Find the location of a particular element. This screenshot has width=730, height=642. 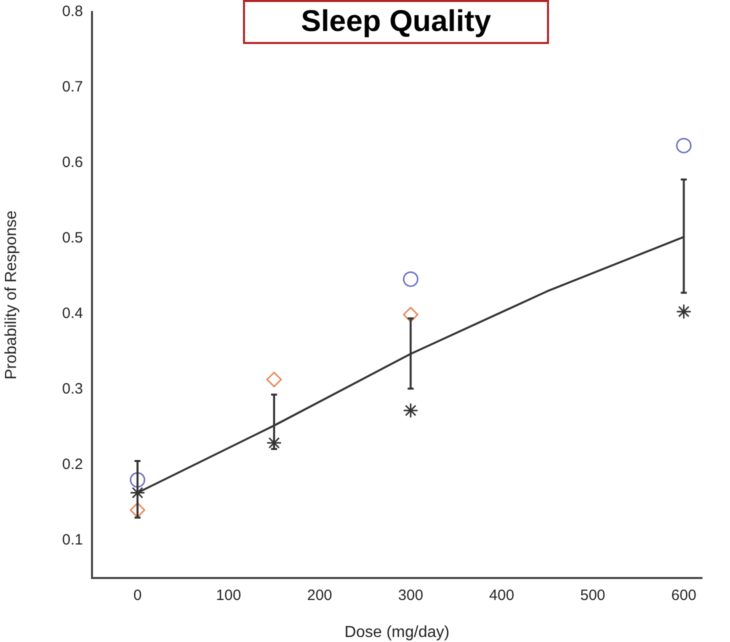

x-tick-label: 500 is located at coordinates (593, 595).